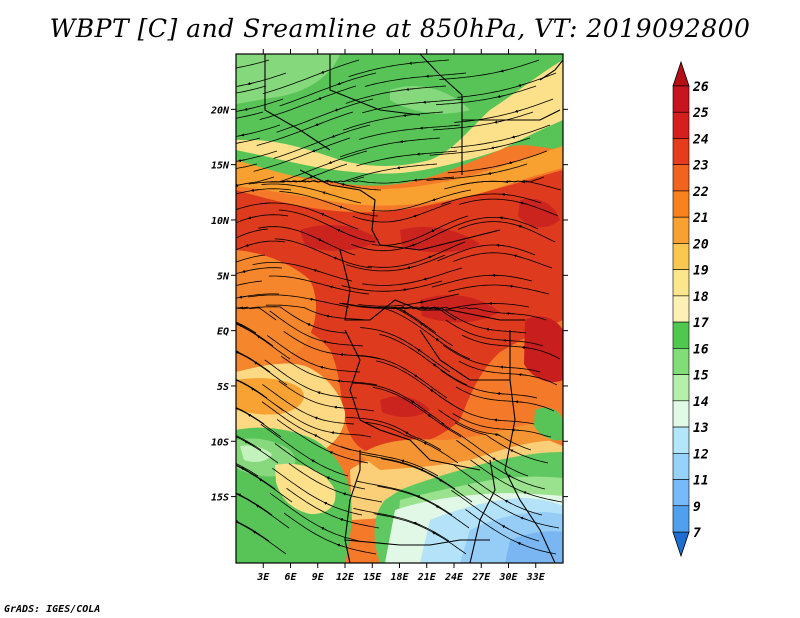 This screenshot has width=800, height=618. I want to click on lon-tick-label: 33E, so click(536, 577).